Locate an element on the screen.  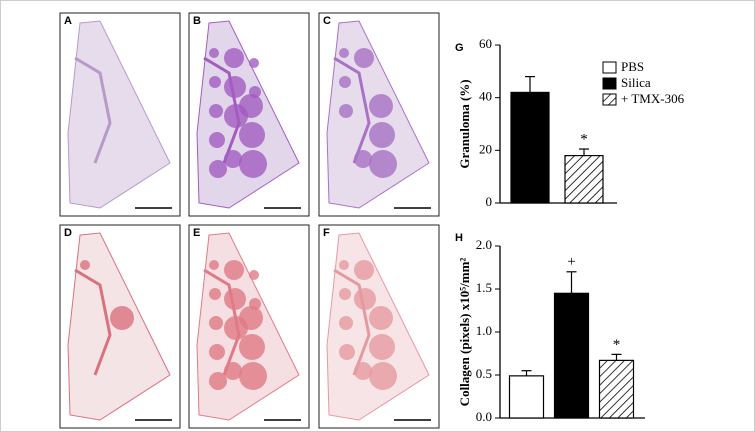
y-tick-label: 0 is located at coordinates (489, 201).